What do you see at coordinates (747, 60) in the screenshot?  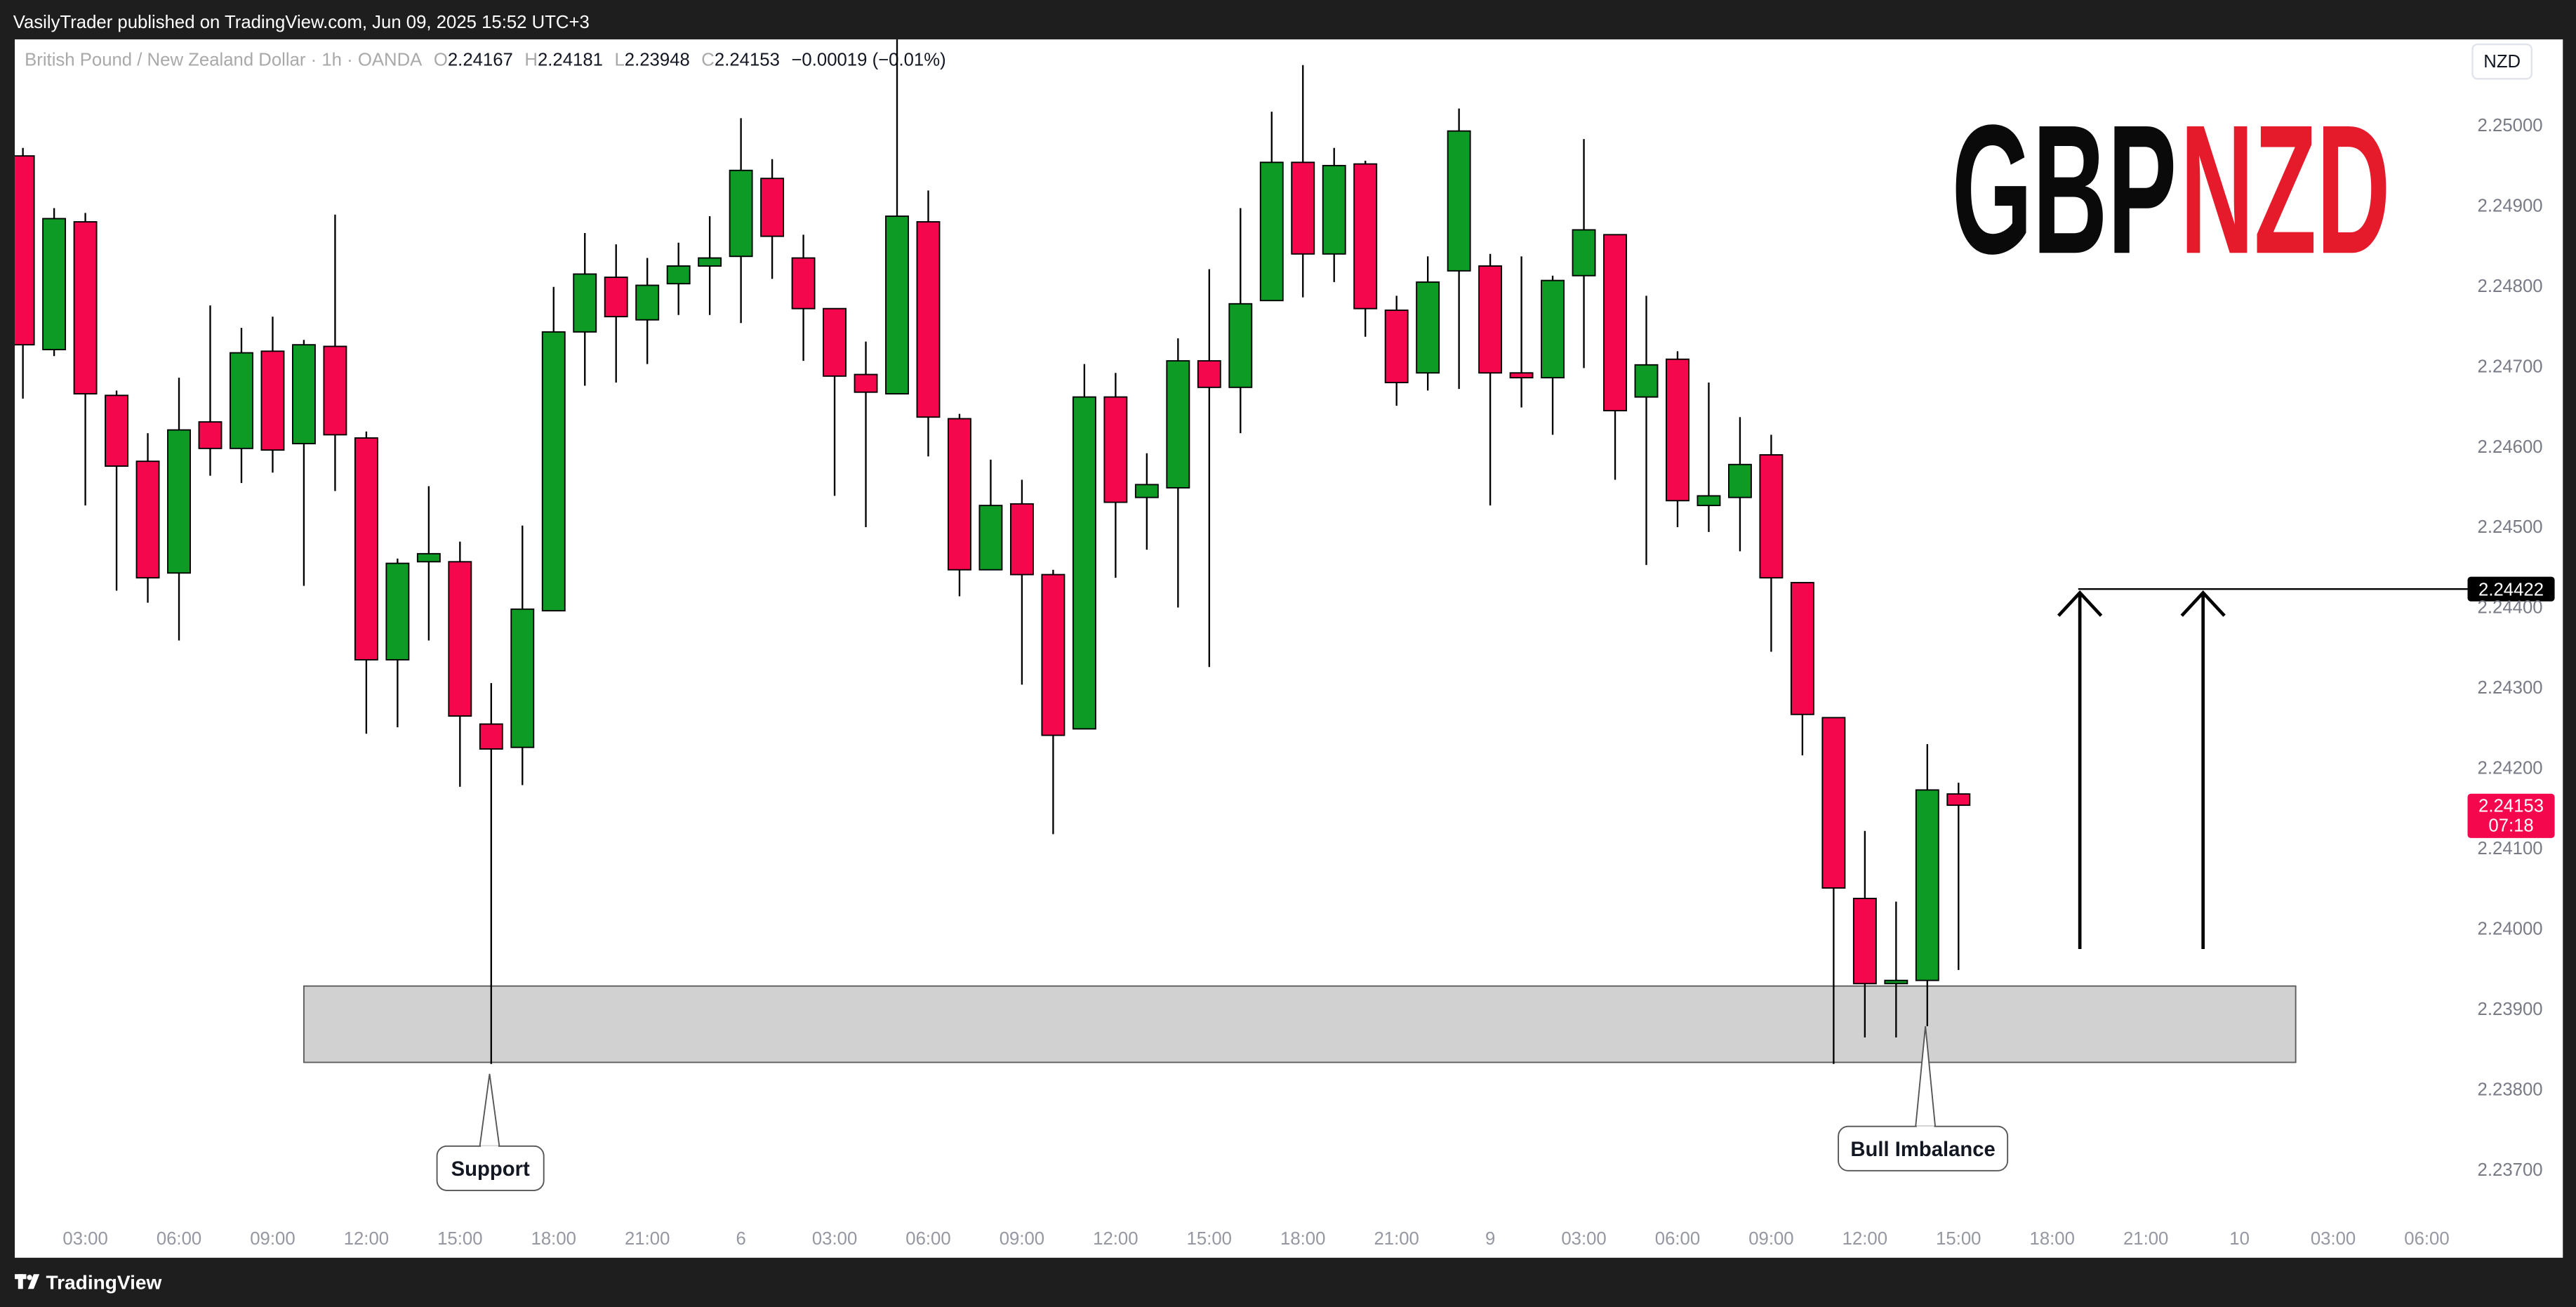 I see `ohlc-value: 2.24153` at bounding box center [747, 60].